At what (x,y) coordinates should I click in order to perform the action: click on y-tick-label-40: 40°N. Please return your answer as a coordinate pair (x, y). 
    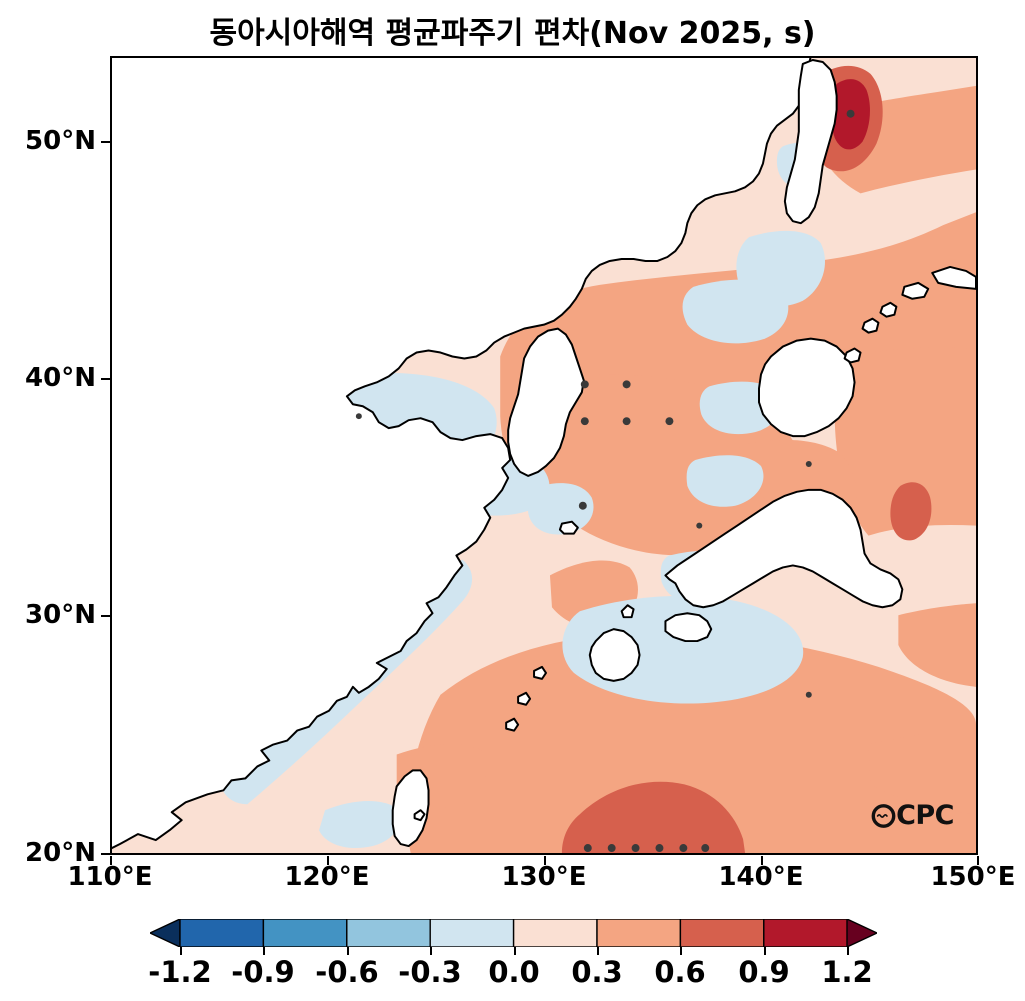
    Looking at the image, I should click on (60, 378).